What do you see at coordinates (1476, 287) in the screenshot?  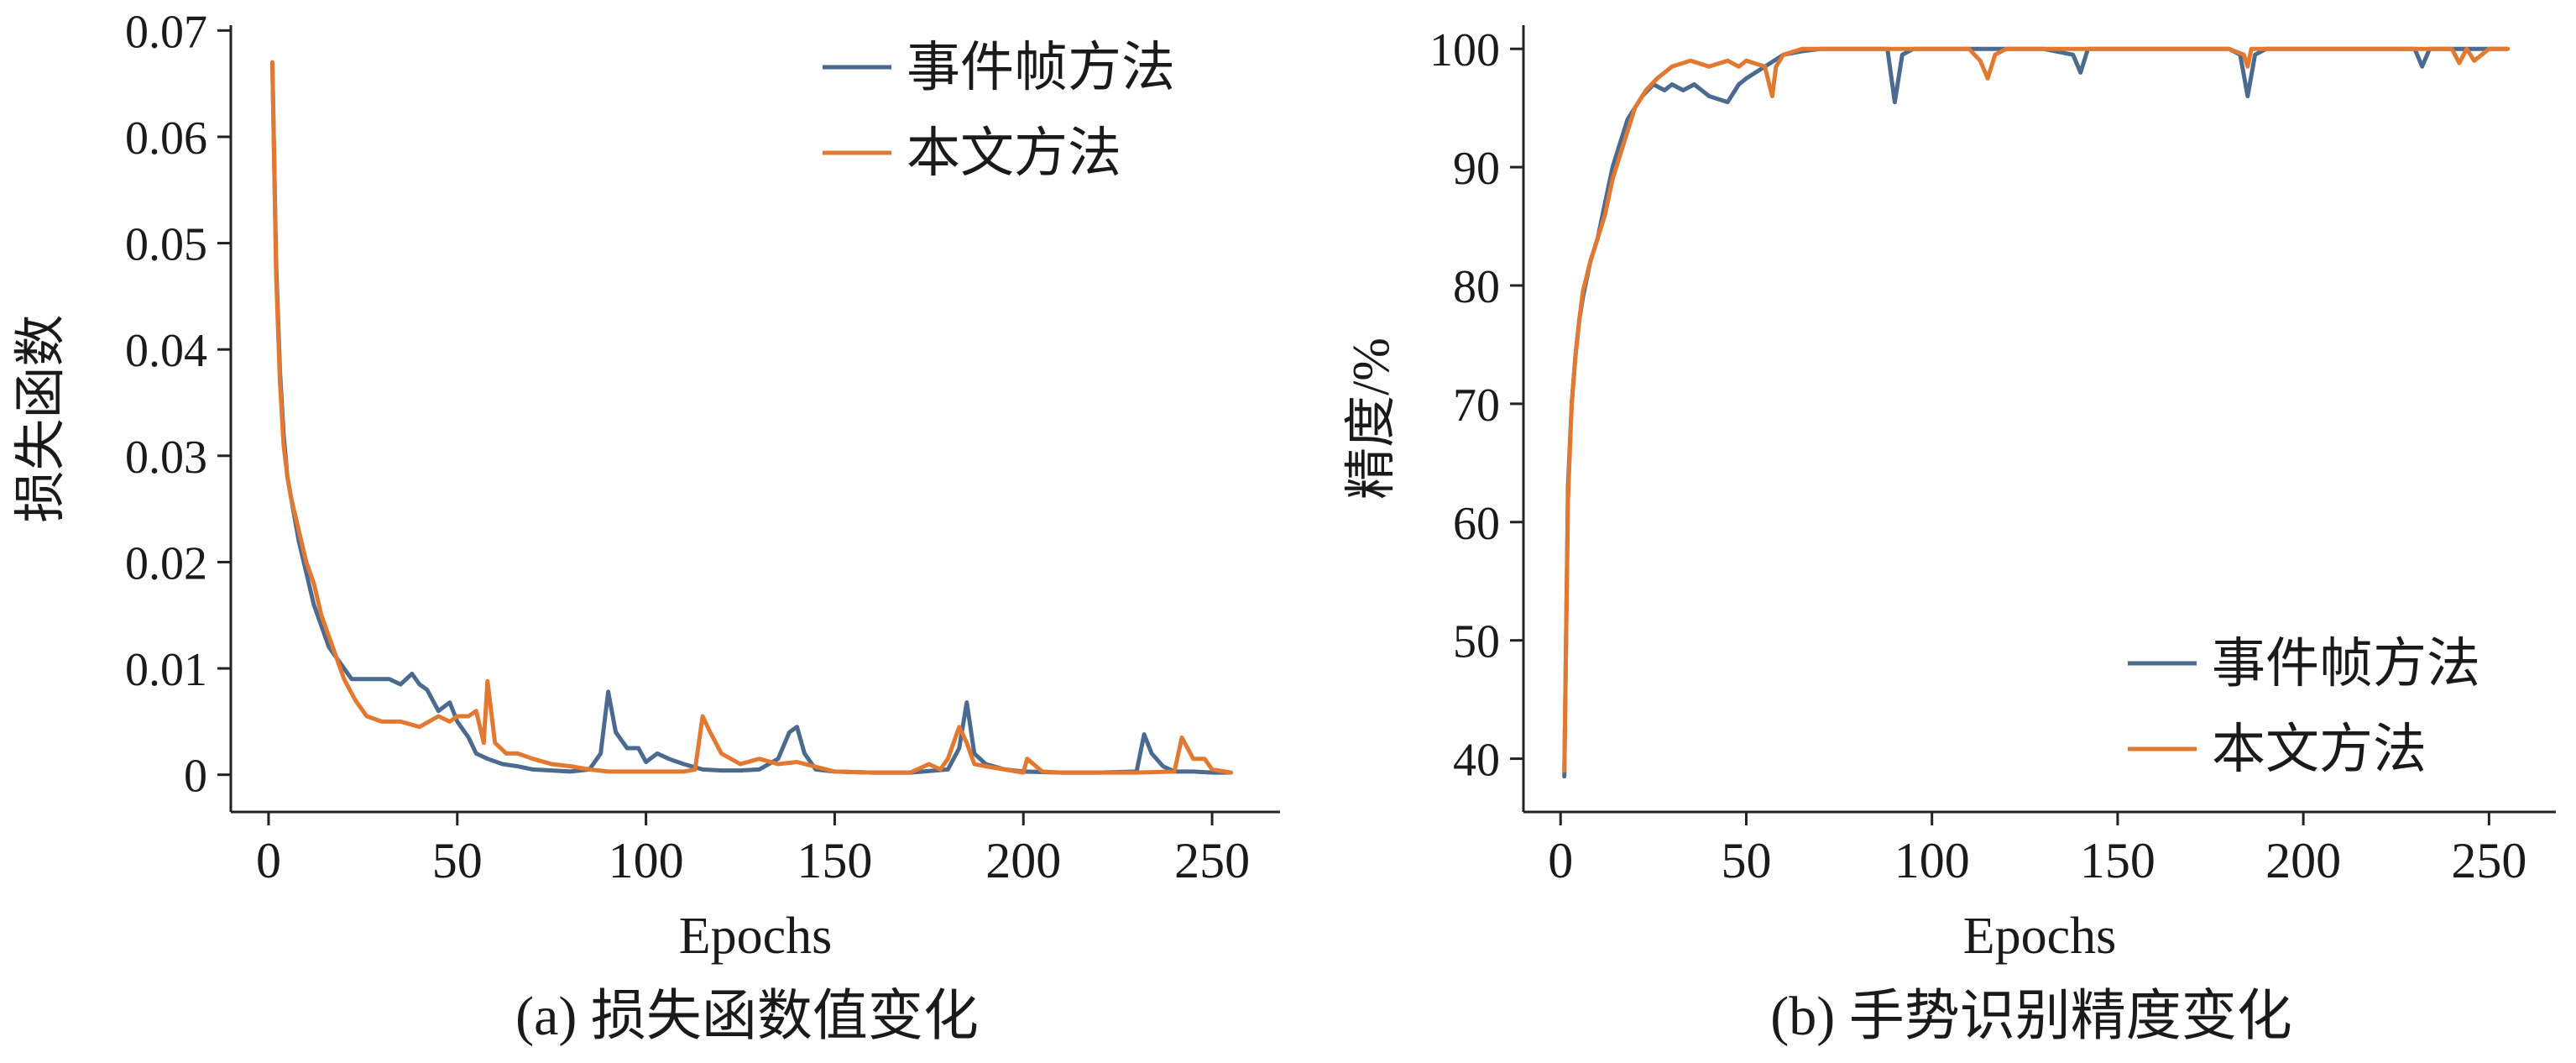 I see `y-tick-label: 80` at bounding box center [1476, 287].